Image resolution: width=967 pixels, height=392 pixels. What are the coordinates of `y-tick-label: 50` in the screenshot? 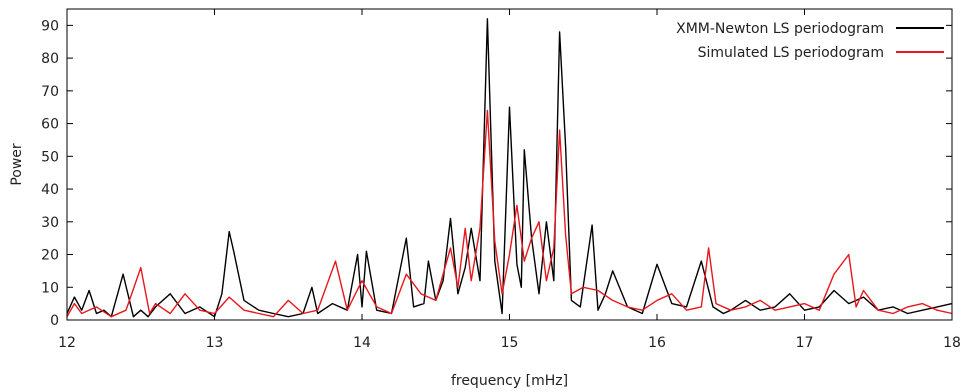 It's located at (50, 157).